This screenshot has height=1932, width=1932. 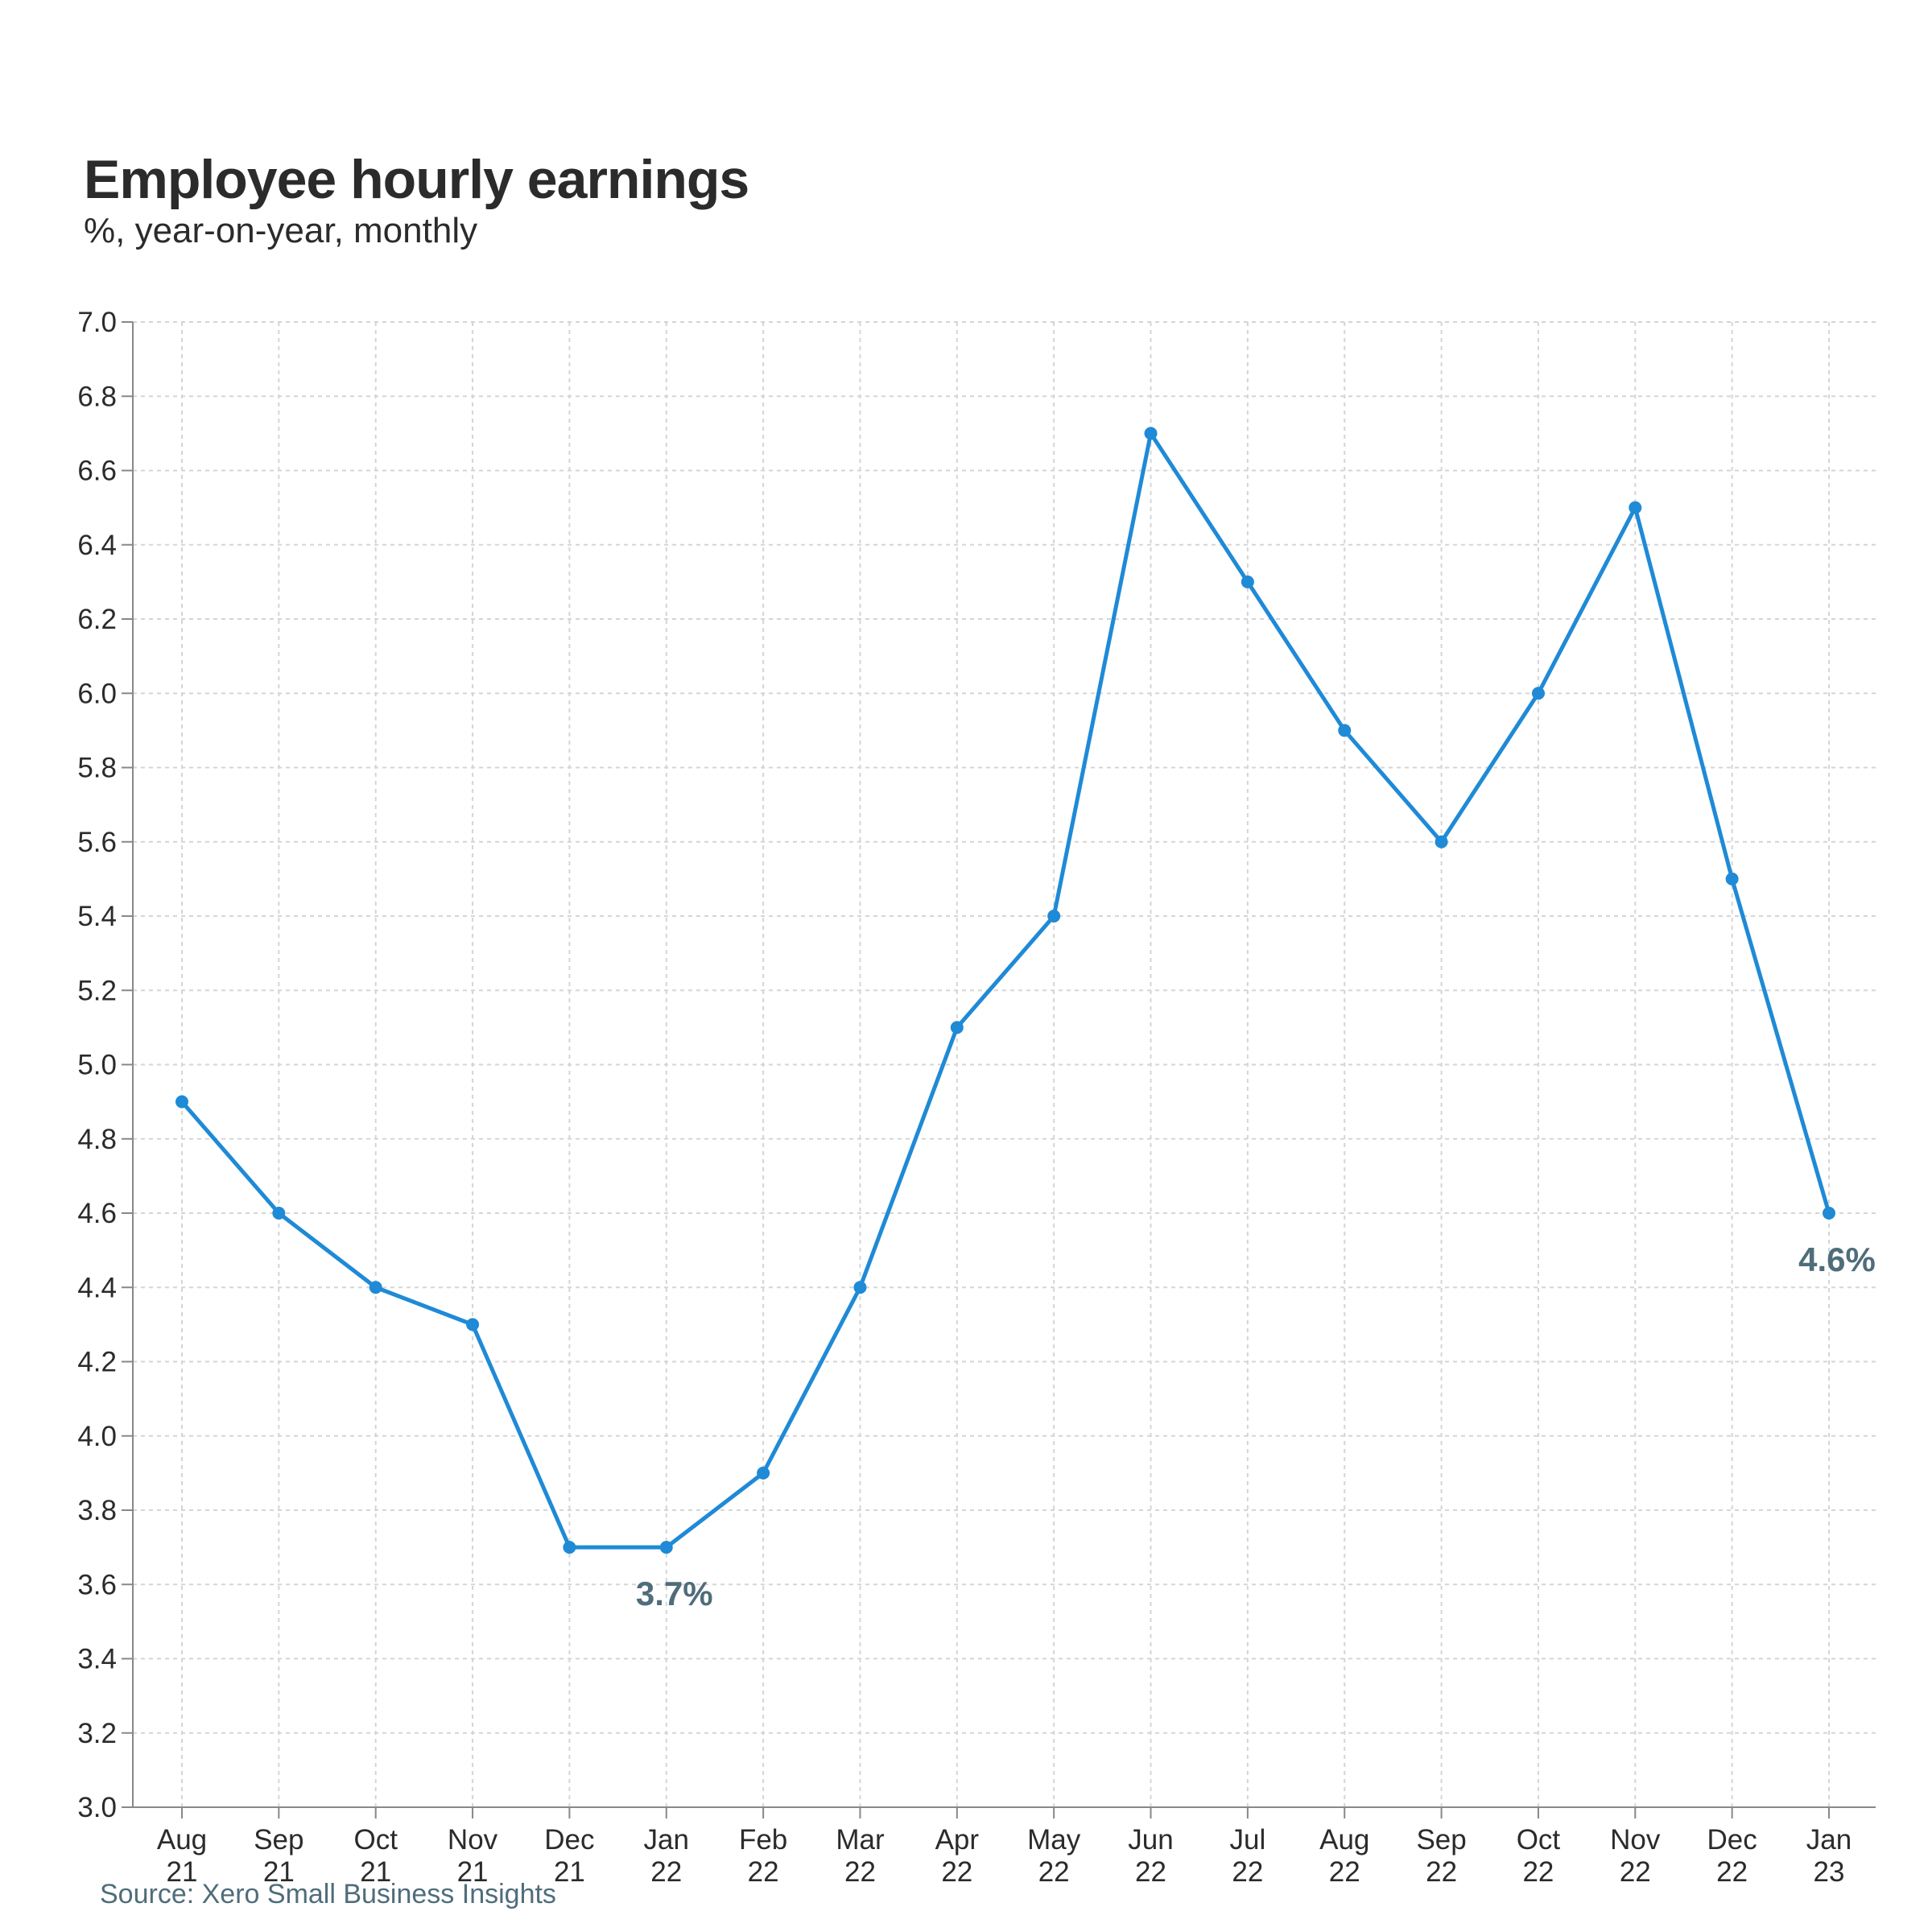 I want to click on x-tick-label-month: Apr, so click(x=957, y=1840).